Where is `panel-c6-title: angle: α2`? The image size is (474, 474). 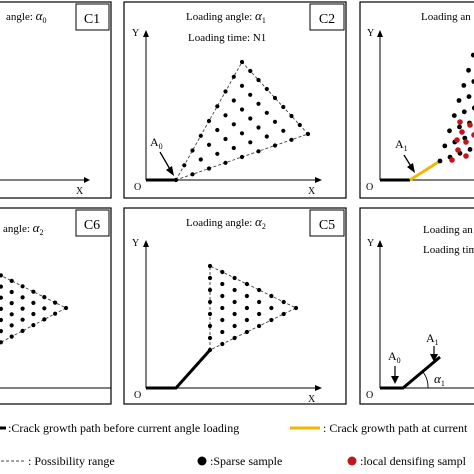 panel-c6-title: angle: α2 is located at coordinates (23, 228).